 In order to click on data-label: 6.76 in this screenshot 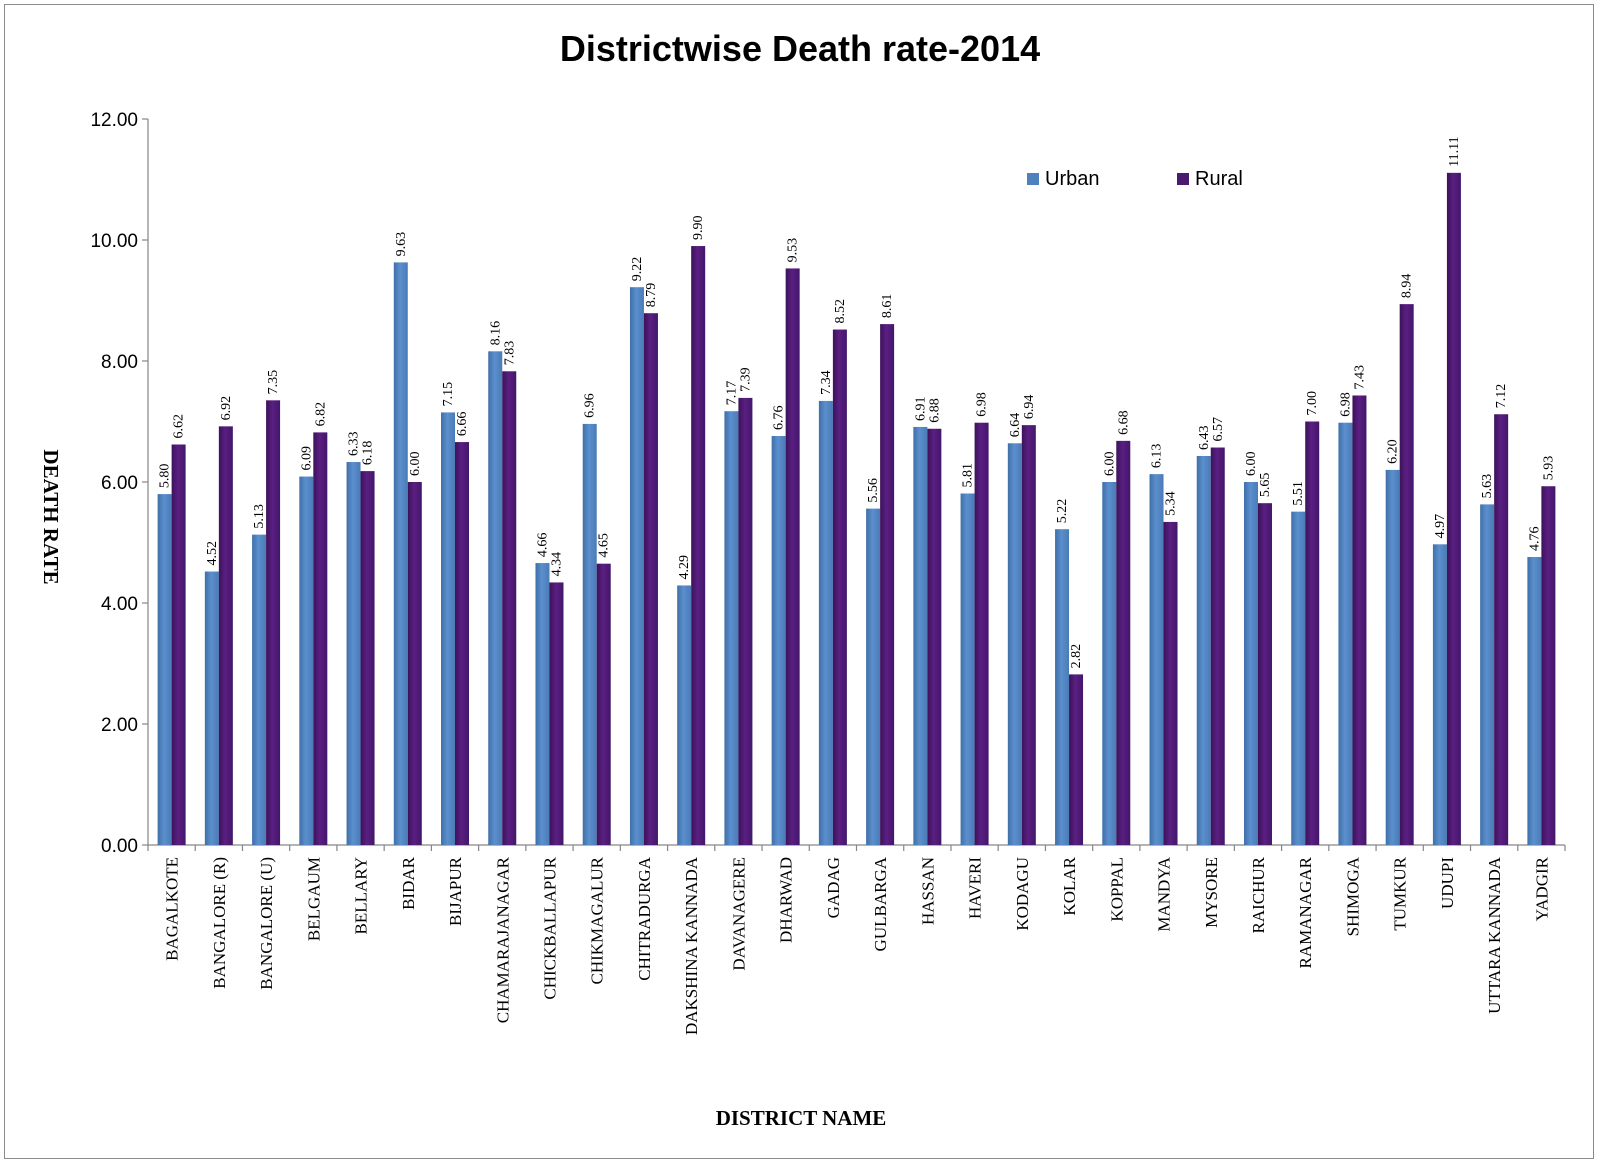, I will do `click(779, 418)`.